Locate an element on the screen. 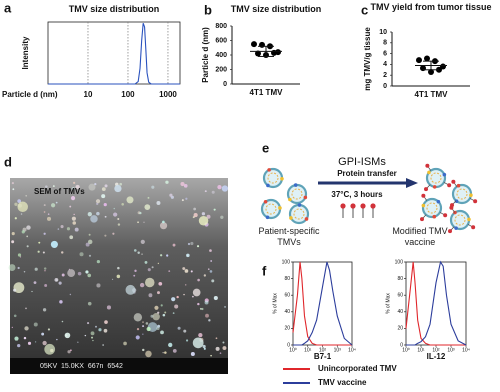 The width and height of the screenshot is (500, 392). y-tick-label: 6 is located at coordinates (385, 53).